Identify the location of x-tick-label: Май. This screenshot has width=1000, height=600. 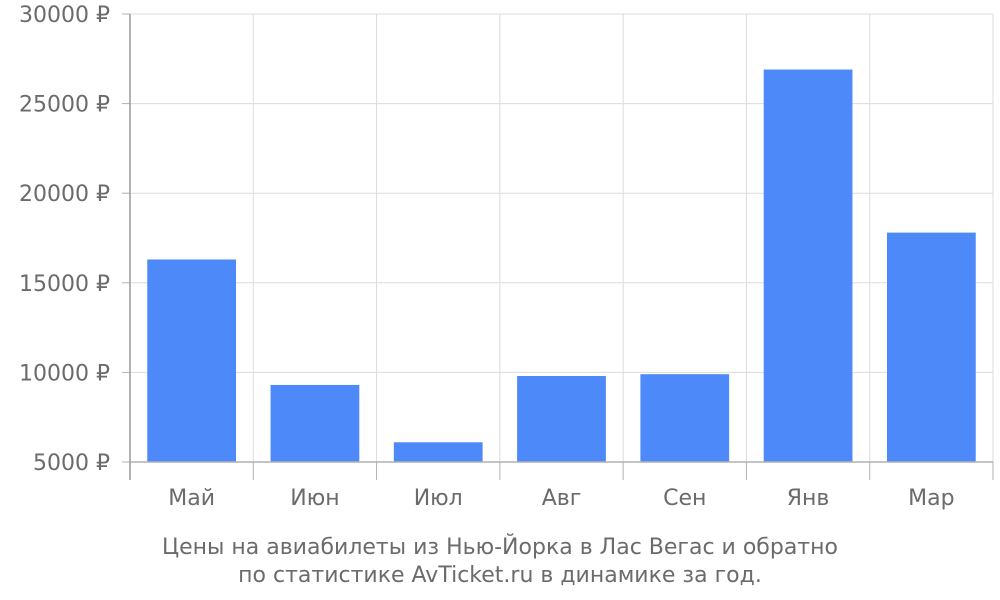
(191, 498).